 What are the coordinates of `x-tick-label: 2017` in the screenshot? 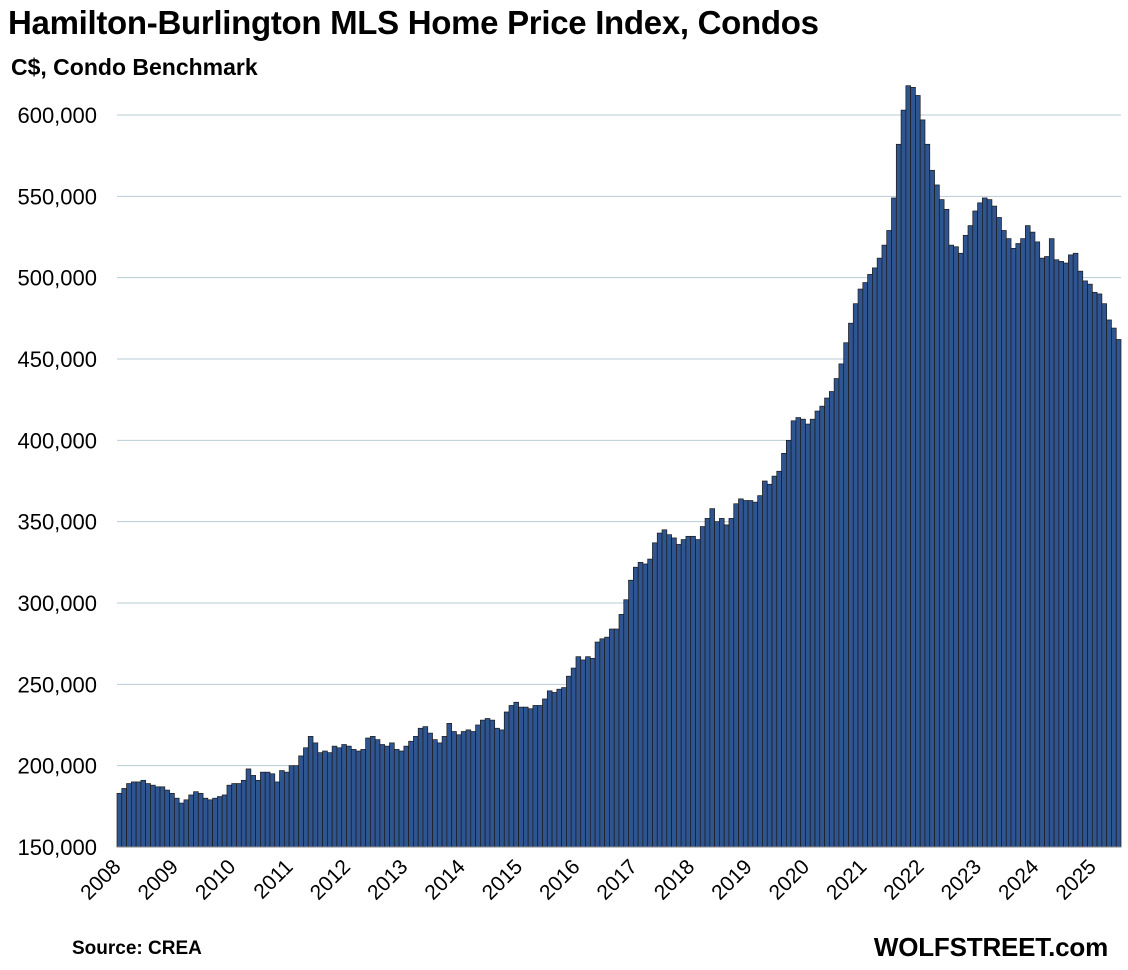 It's located at (617, 879).